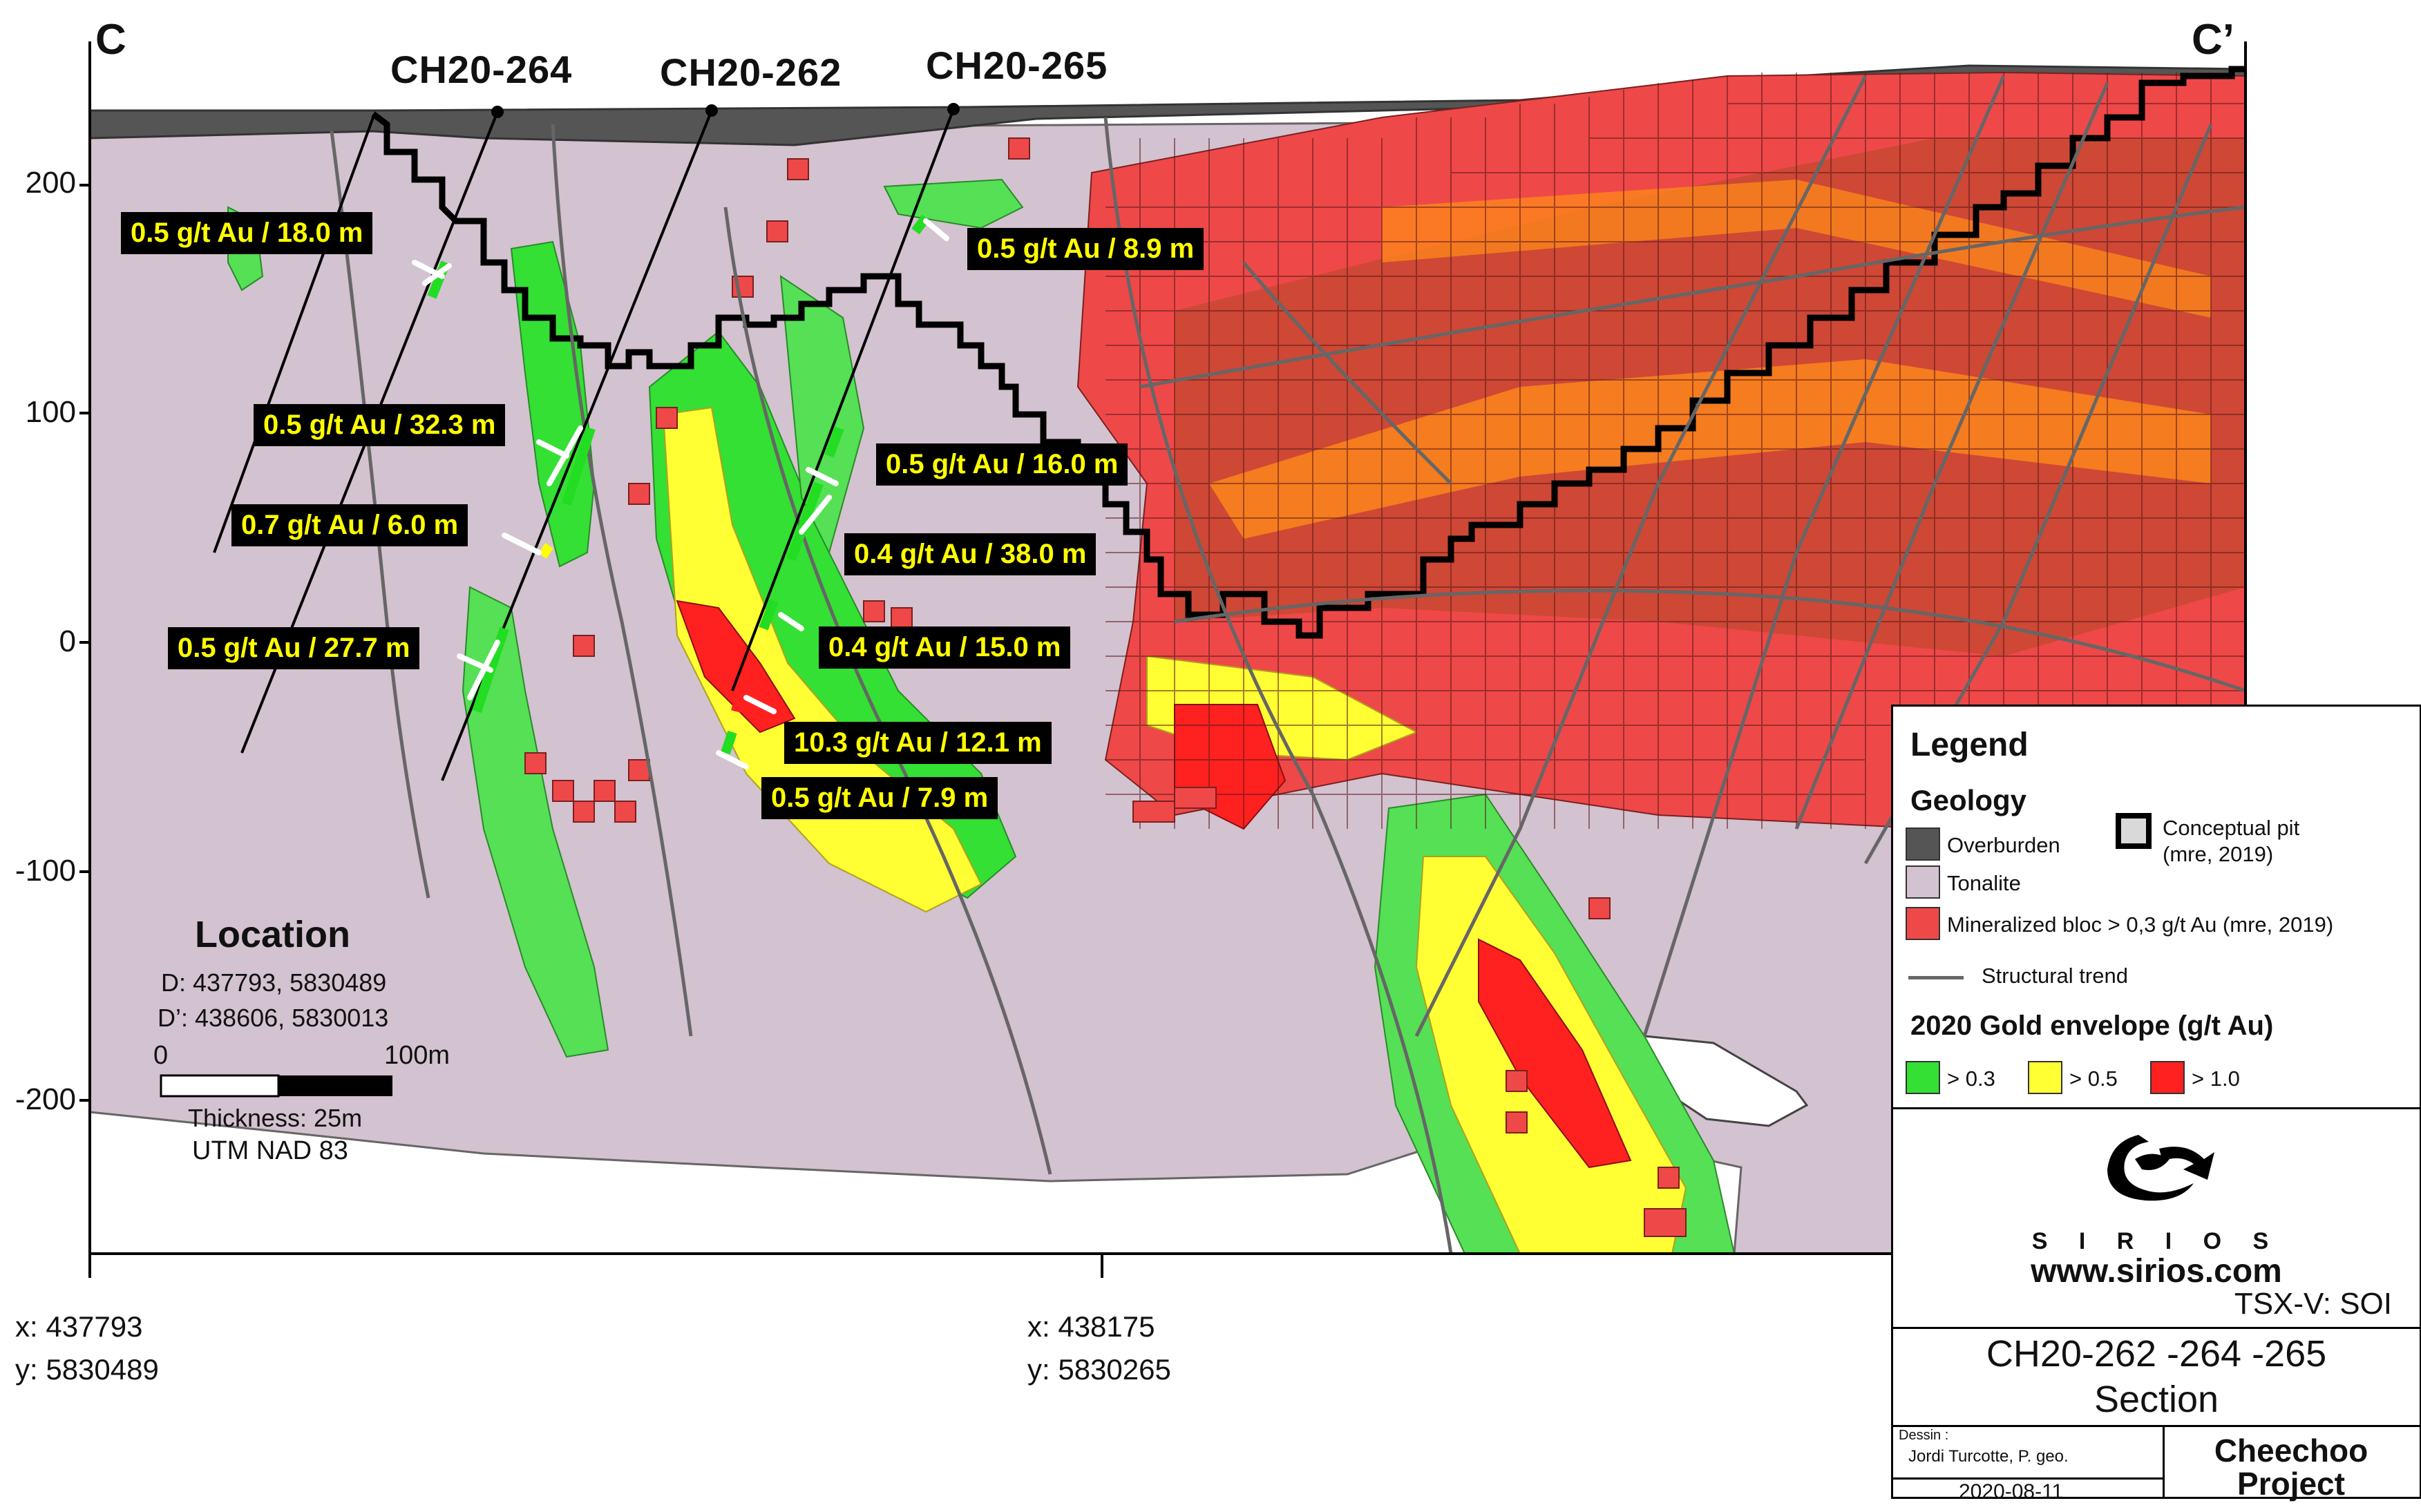  Describe the element at coordinates (1099, 1348) in the screenshot. I see `x-coord-mid: x: 438175 y: 5830265` at that location.